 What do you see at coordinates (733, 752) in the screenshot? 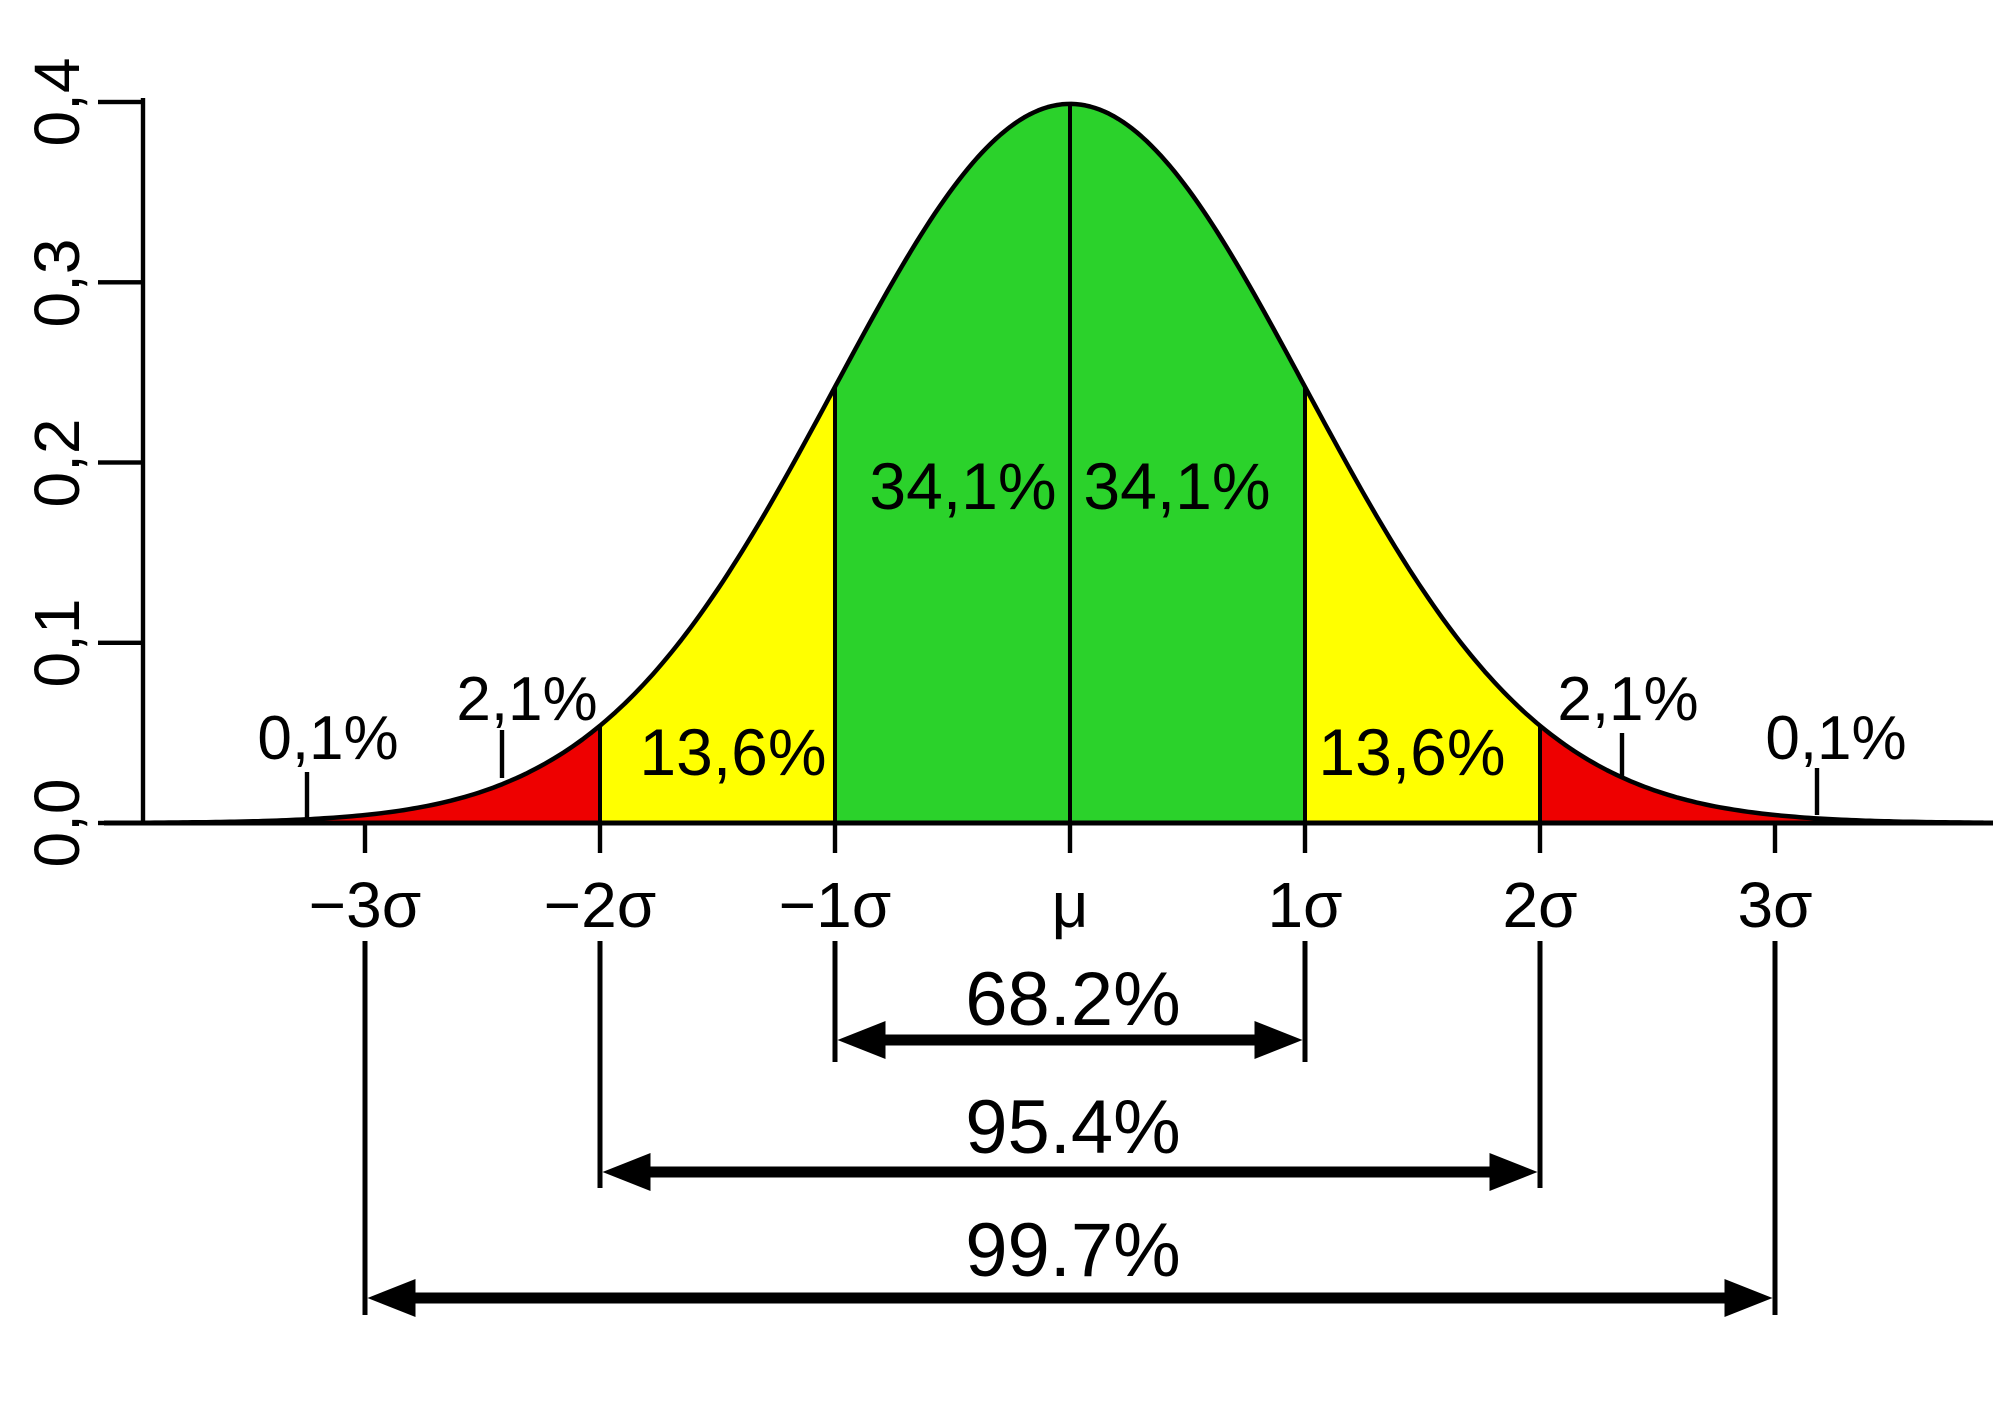
I see `area-label-left-1-2: 13,6%` at bounding box center [733, 752].